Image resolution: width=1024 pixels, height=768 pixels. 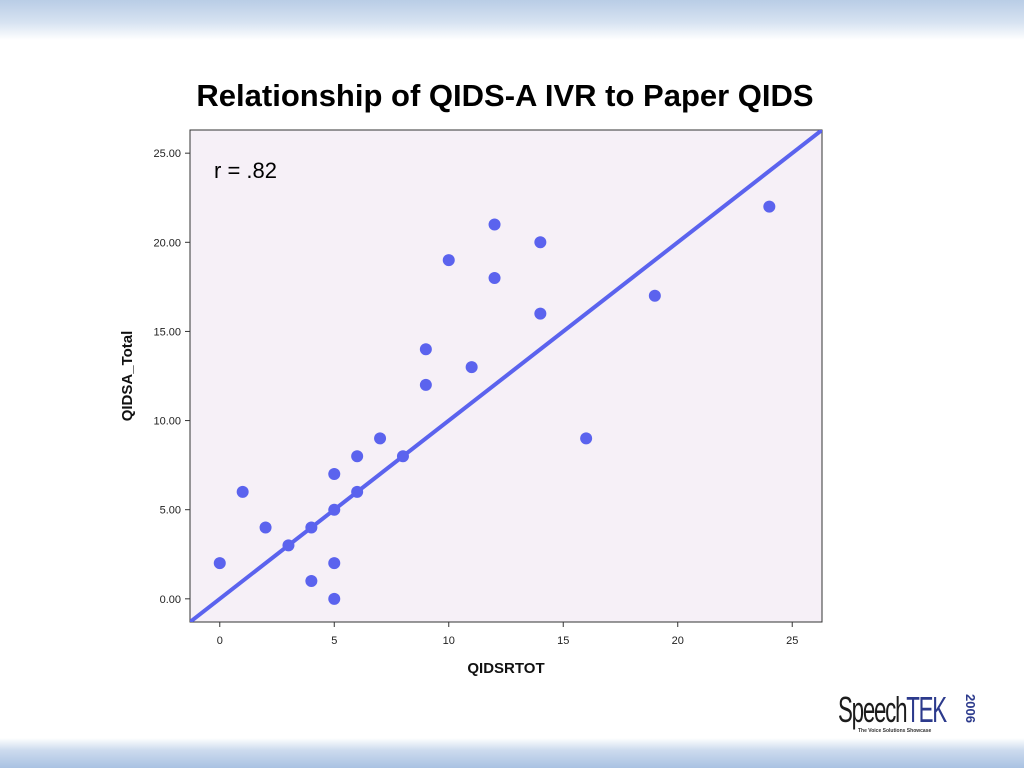 I want to click on x-tick-label: 0, so click(x=220, y=641).